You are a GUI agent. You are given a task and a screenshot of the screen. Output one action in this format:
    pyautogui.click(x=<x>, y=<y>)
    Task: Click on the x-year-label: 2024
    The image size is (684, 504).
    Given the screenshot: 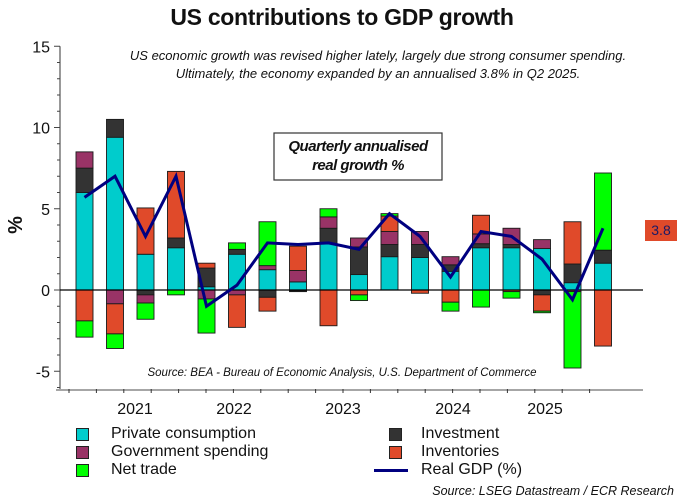 What is the action you would take?
    pyautogui.click(x=453, y=409)
    